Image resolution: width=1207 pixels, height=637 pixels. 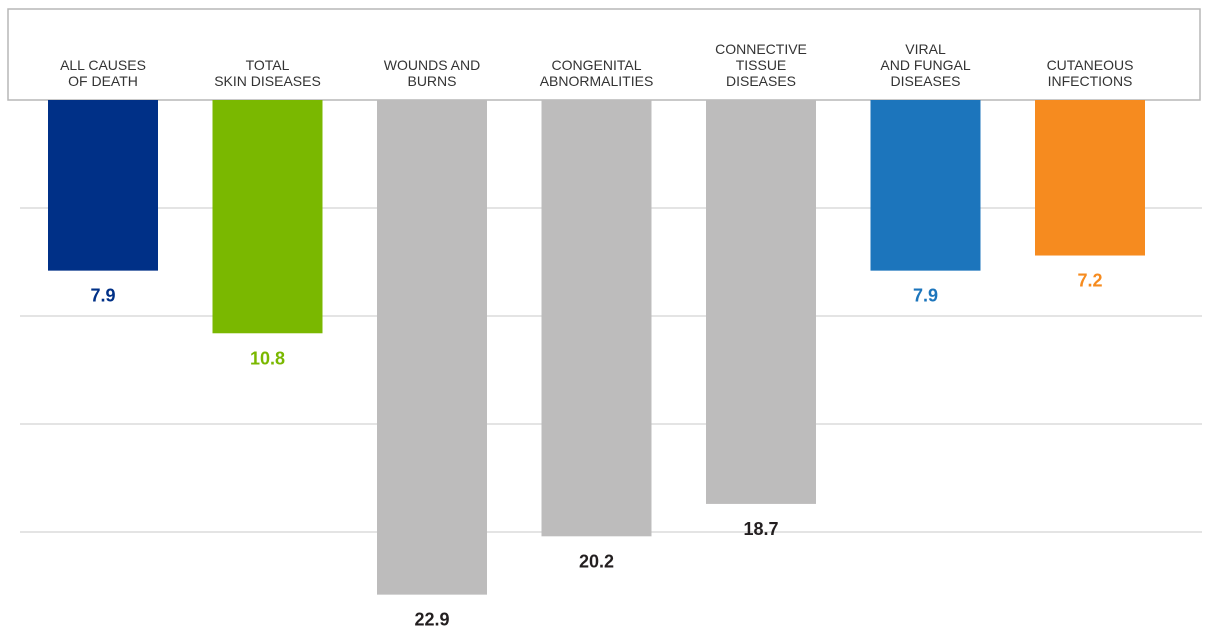 I want to click on value-label-5: 18.7, so click(x=760, y=529).